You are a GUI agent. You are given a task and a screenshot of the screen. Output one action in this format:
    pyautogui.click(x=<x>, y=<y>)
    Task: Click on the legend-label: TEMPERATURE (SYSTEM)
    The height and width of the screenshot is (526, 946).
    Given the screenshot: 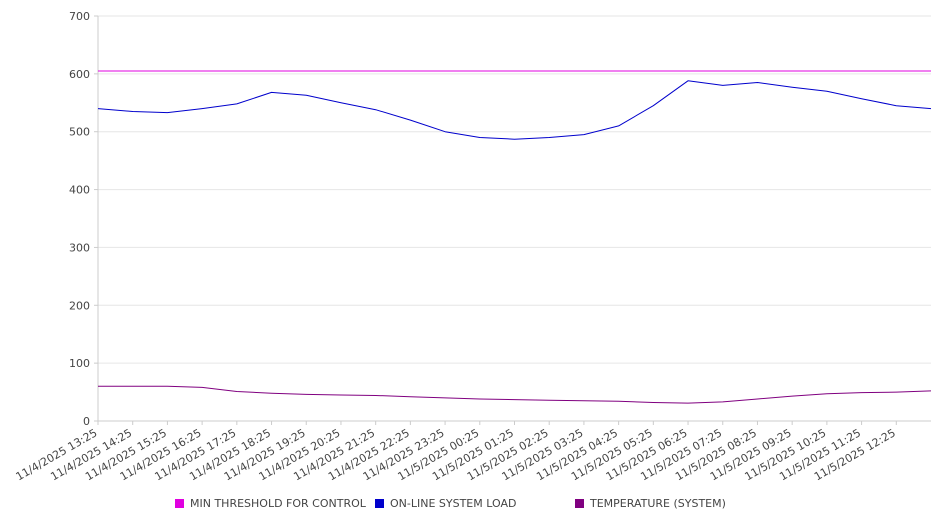 What is the action you would take?
    pyautogui.click(x=658, y=503)
    